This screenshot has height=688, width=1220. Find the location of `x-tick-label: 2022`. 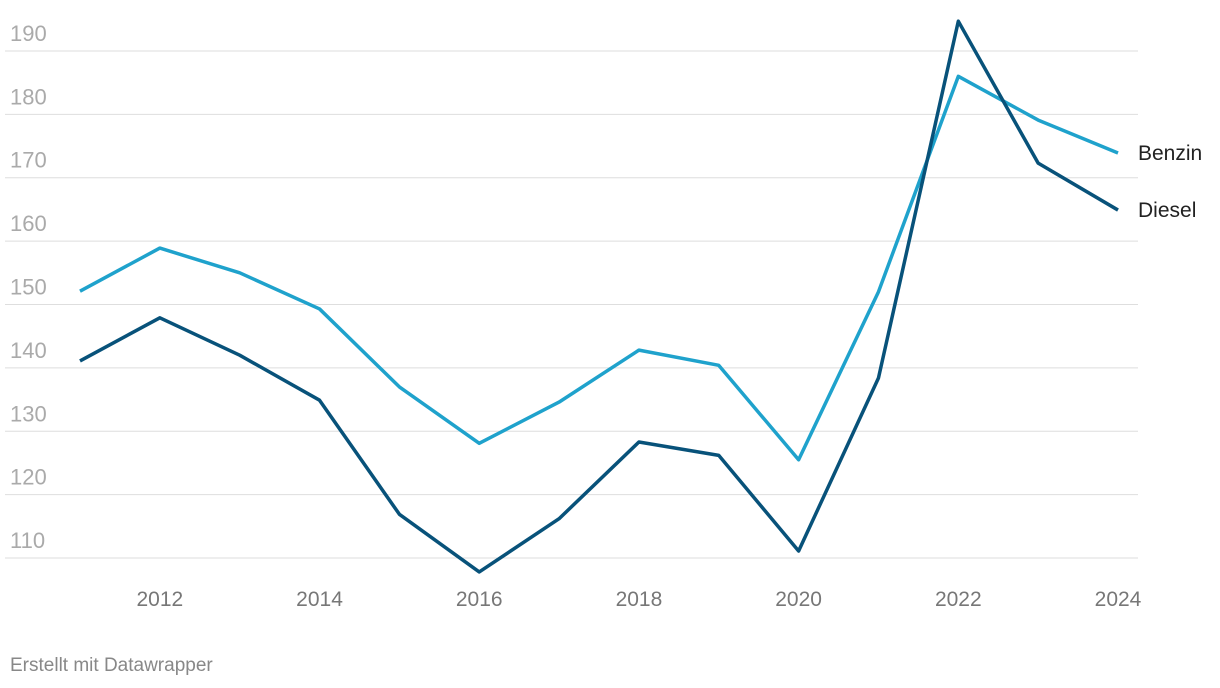

x-tick-label: 2022 is located at coordinates (958, 599).